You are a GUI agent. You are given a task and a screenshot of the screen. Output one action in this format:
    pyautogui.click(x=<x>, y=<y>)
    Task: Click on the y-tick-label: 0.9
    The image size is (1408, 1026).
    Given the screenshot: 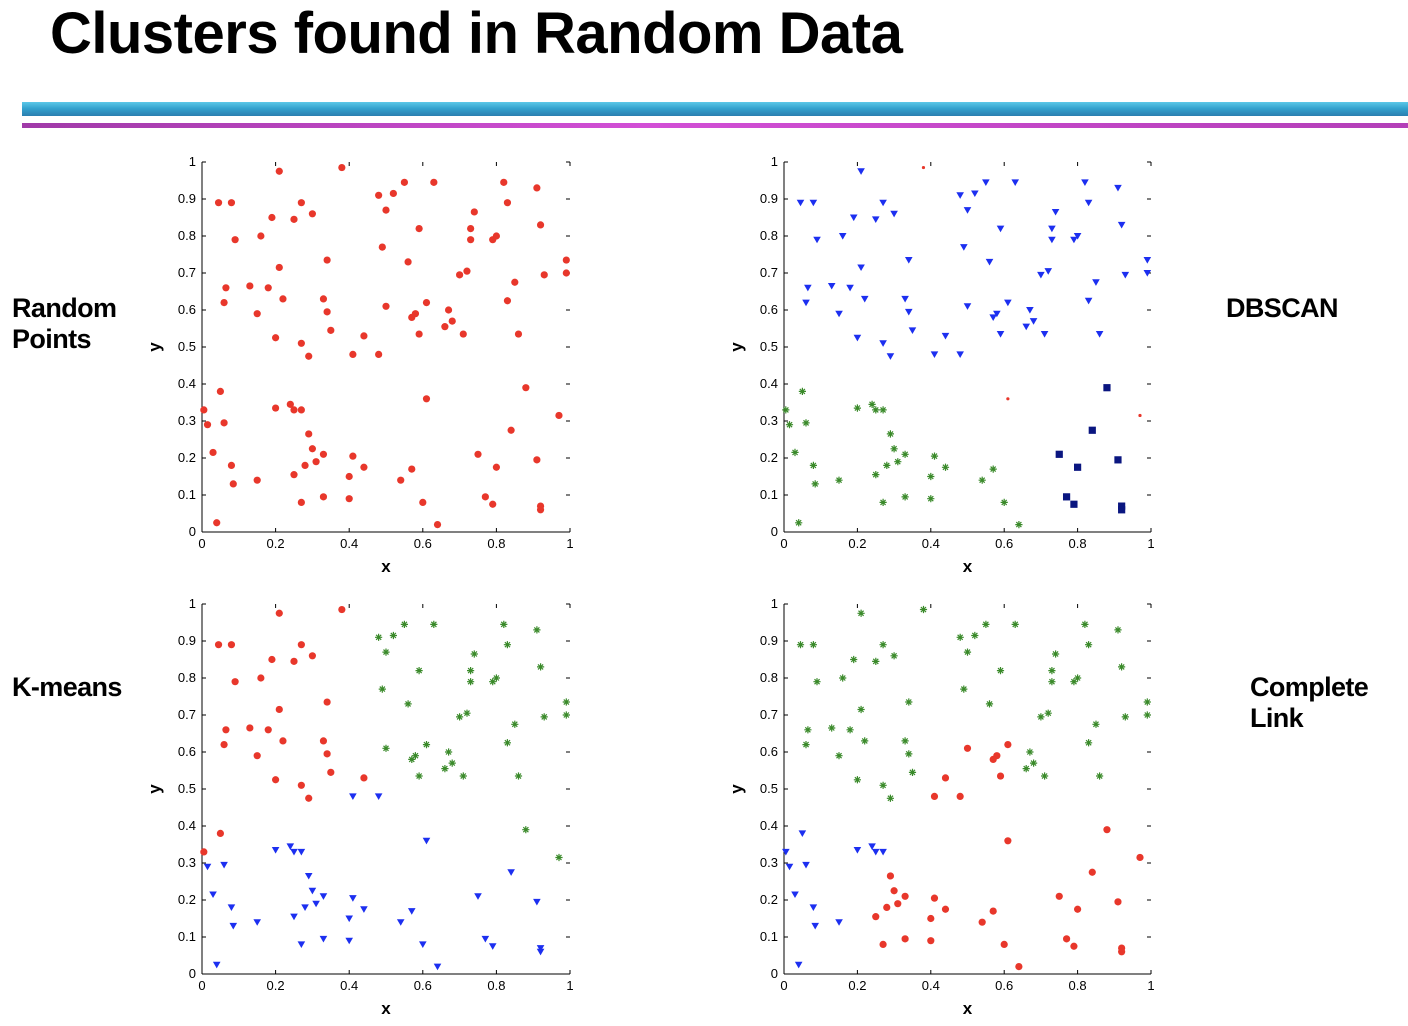 What is the action you would take?
    pyautogui.click(x=769, y=640)
    